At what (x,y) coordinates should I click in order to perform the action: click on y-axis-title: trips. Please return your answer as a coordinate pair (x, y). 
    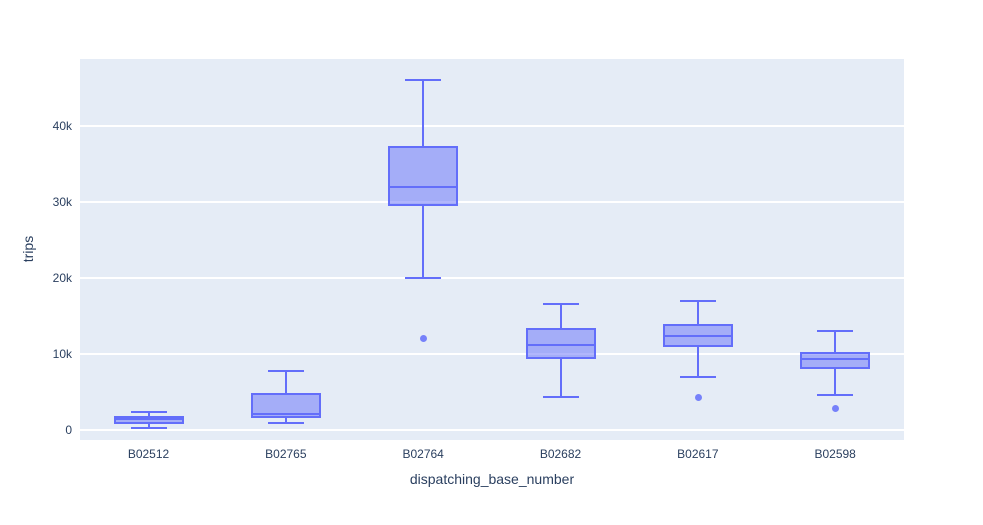
    Looking at the image, I should click on (28, 249).